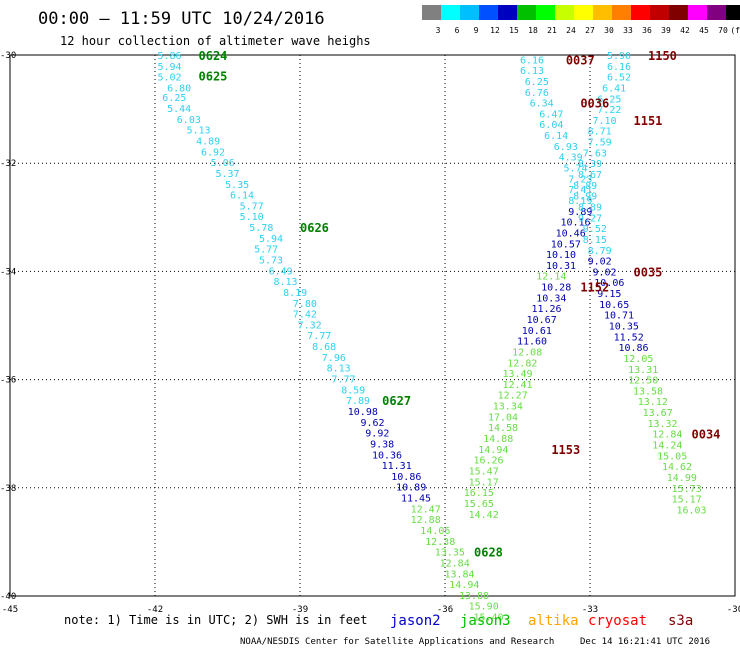  What do you see at coordinates (609, 283) in the screenshot?
I see `swh-value: 10.06` at bounding box center [609, 283].